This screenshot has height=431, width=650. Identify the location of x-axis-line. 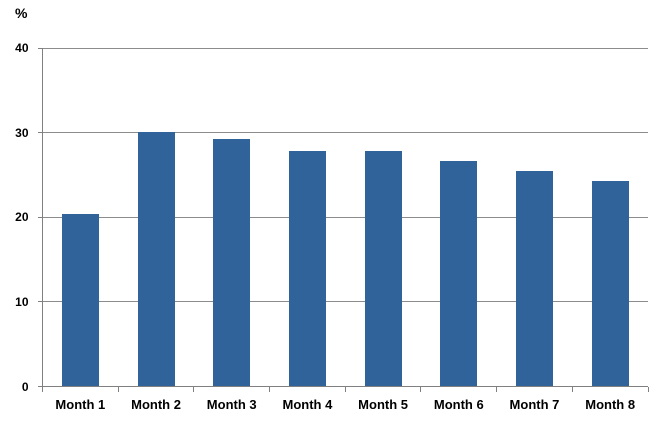
(345, 386).